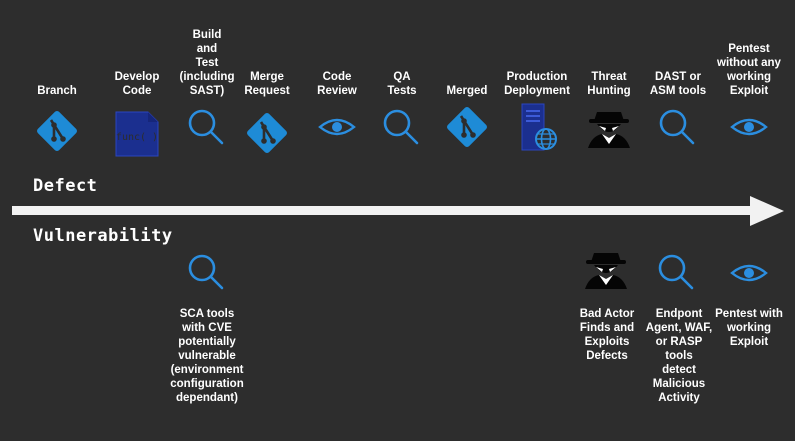 This screenshot has height=441, width=795. Describe the element at coordinates (749, 70) in the screenshot. I see `step-label-pentest-no-exploit: Pentest without any working Exploit` at that location.